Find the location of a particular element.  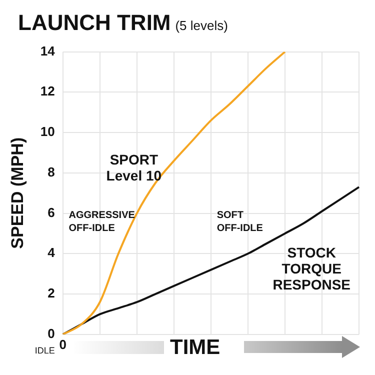

series-label: SPORT Level 10 is located at coordinates (134, 167).